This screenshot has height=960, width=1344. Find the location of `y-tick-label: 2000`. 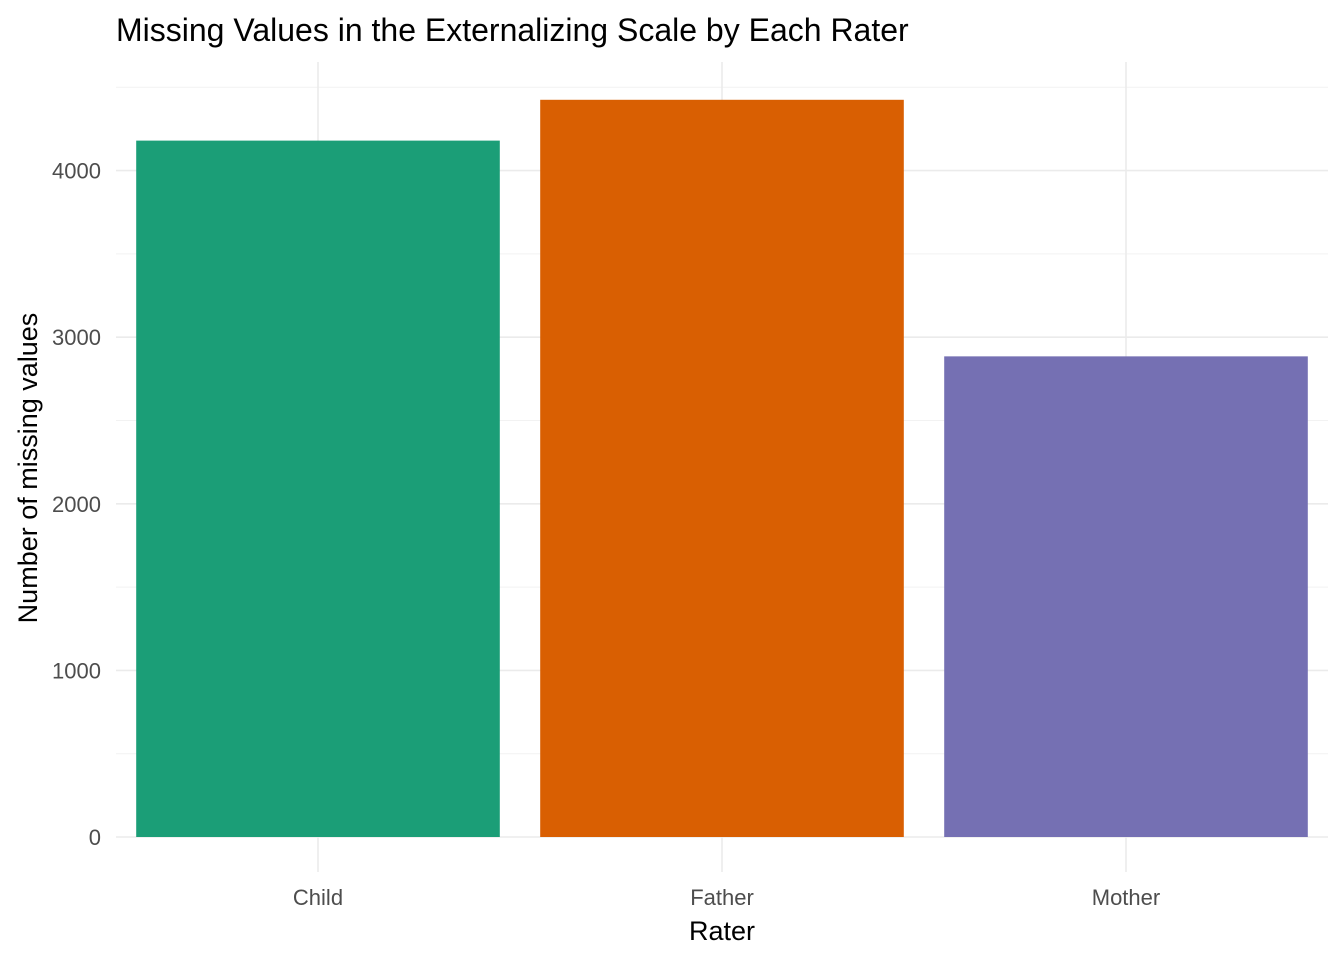

y-tick-label: 2000 is located at coordinates (76, 504).